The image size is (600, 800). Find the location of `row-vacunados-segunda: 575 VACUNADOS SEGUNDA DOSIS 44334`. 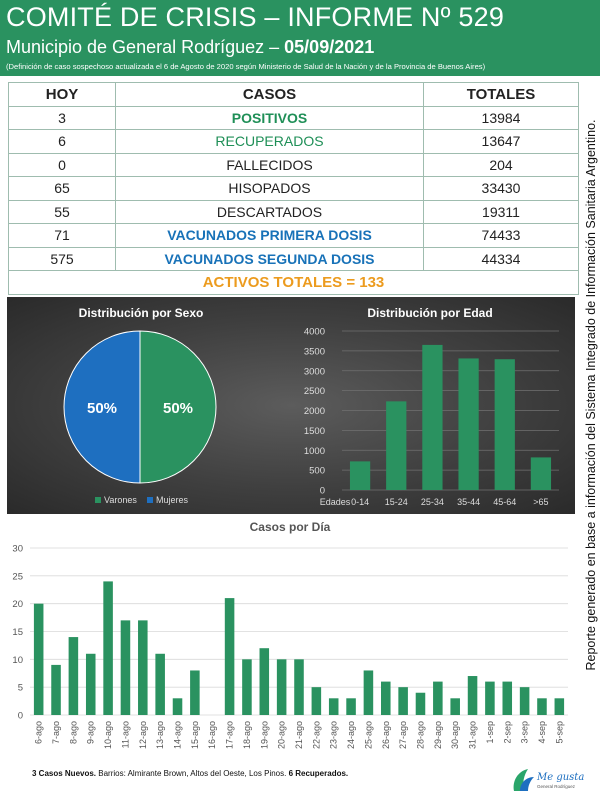

row-vacunados-segunda: 575 VACUNADOS SEGUNDA DOSIS 44334 is located at coordinates (293, 258).